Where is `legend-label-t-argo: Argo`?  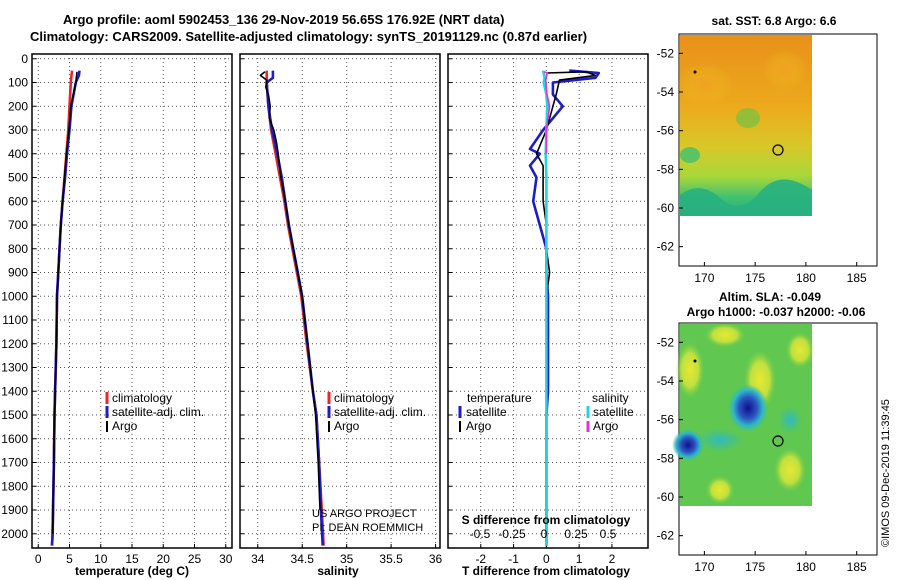
legend-label-t-argo: Argo is located at coordinates (479, 426).